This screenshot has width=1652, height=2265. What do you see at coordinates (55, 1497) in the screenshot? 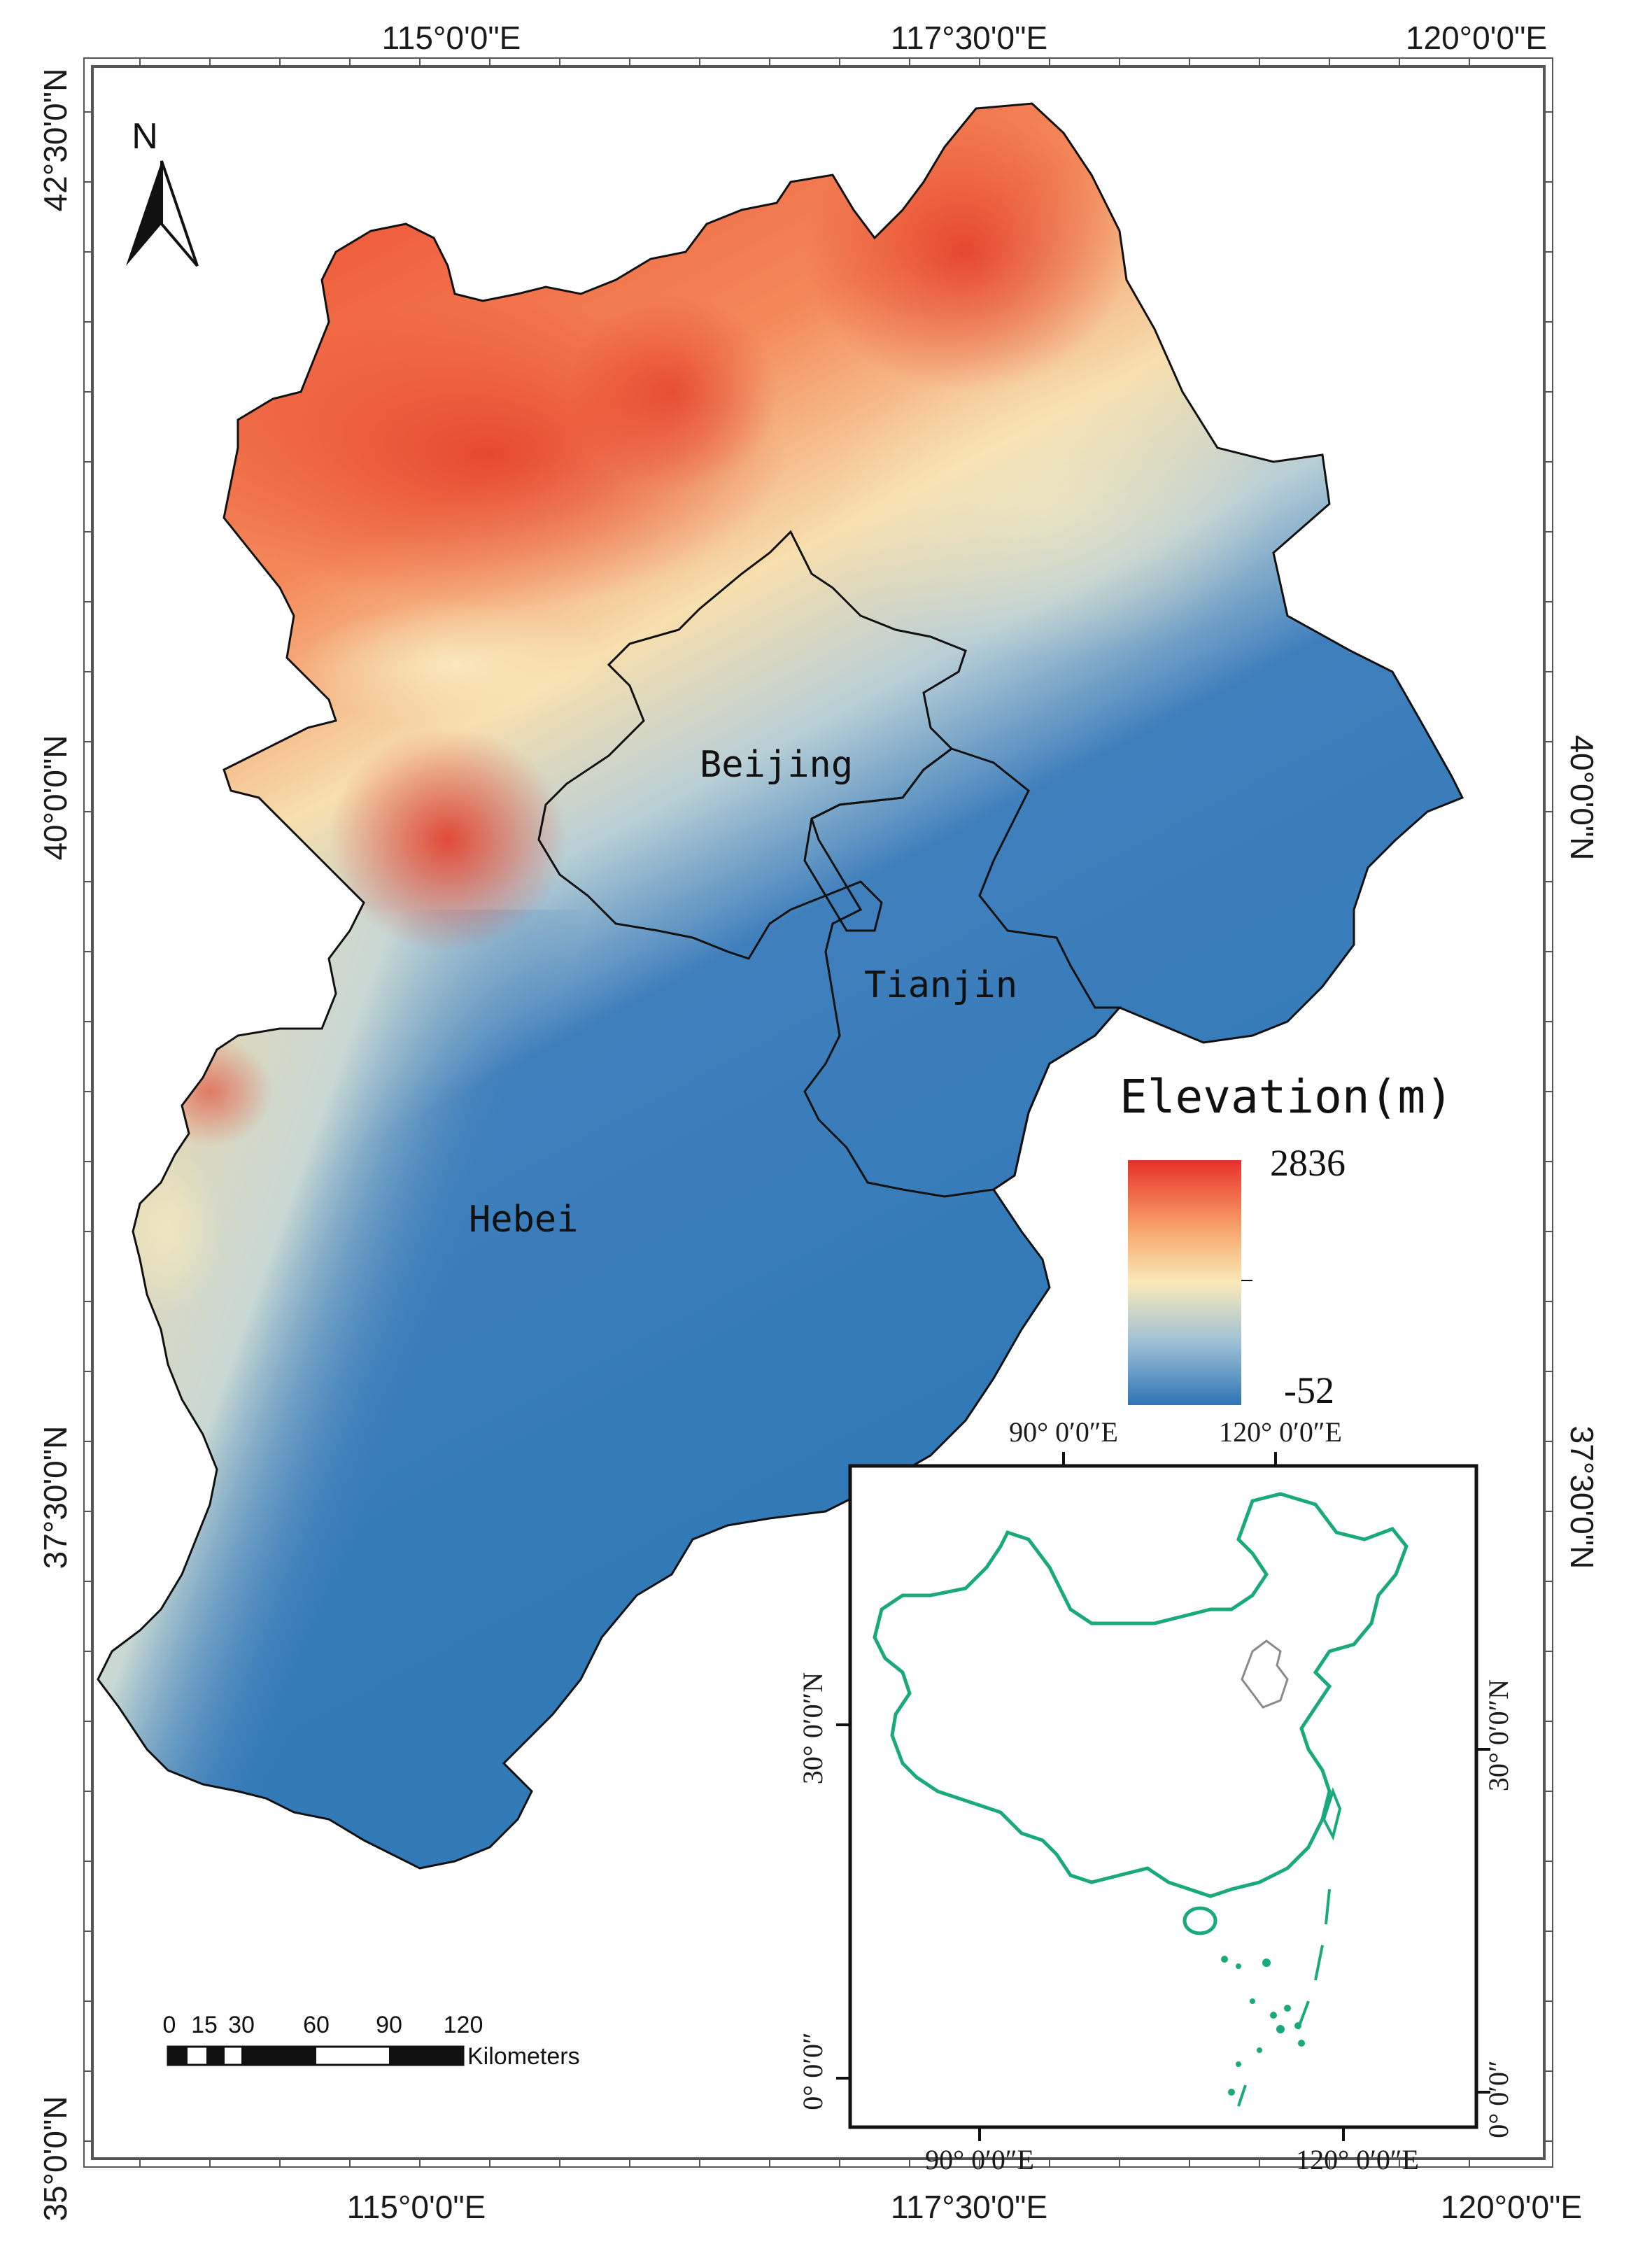
I see `left-axis-label-3: 37°30'0"N` at bounding box center [55, 1497].